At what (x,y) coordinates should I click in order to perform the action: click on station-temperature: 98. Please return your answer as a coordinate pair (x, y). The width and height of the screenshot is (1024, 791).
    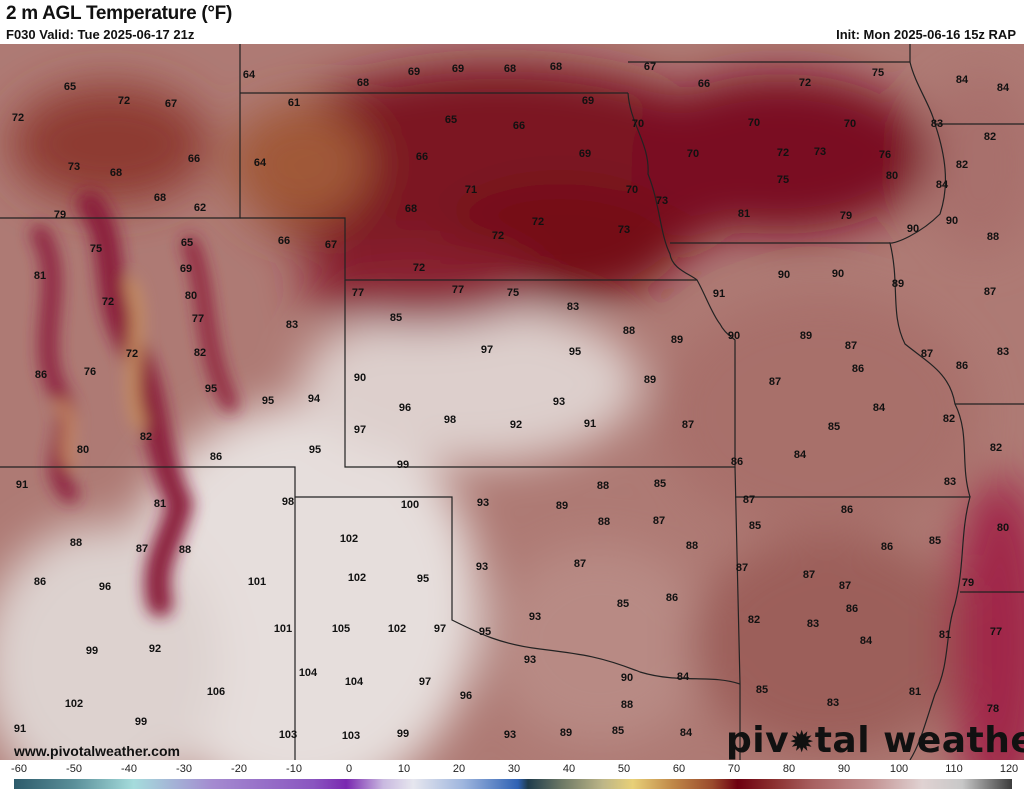
    Looking at the image, I should click on (288, 502).